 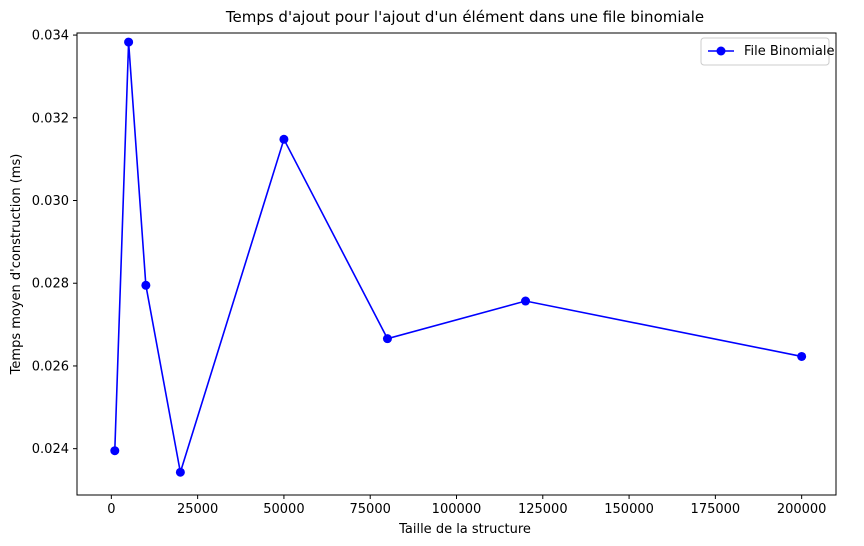 What do you see at coordinates (16, 265) in the screenshot?
I see `y-axis-label: Temps moyen d'construction (ms)` at bounding box center [16, 265].